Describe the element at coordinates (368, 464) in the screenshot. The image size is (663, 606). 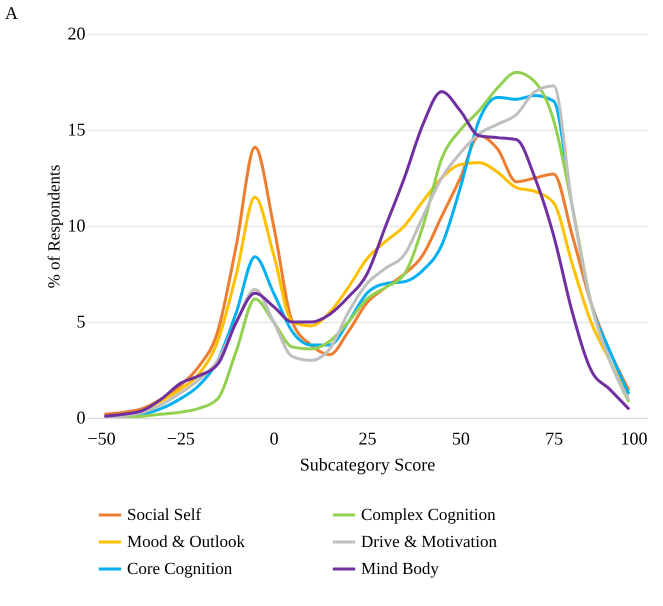
I see `x-axis-title: Subcategory Score` at that location.